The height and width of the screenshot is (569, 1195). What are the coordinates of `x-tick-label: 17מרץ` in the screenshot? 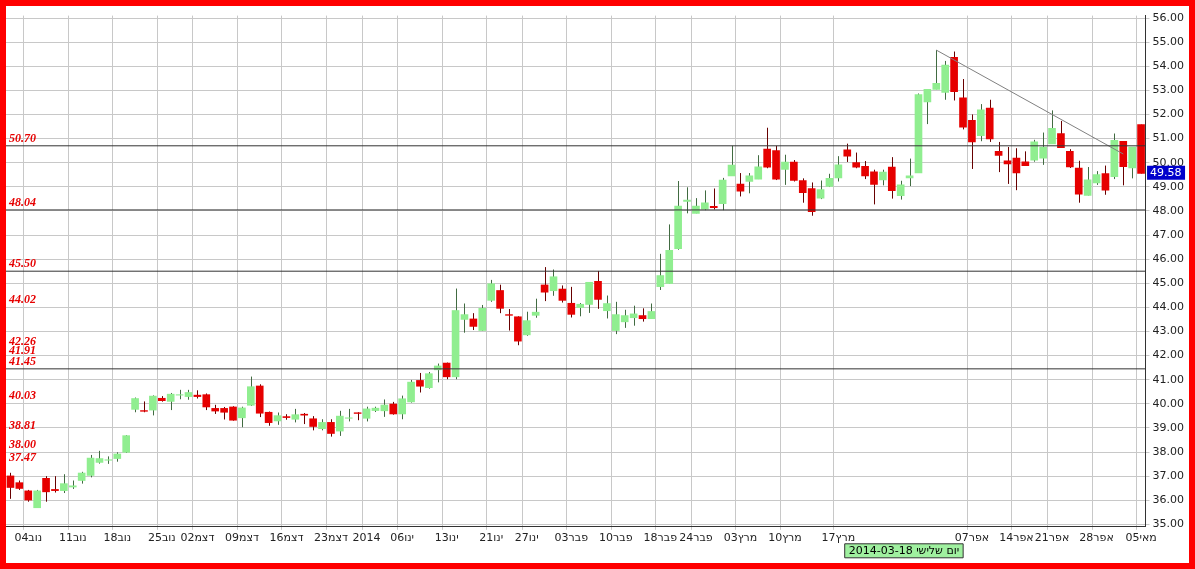 It's located at (838, 538).